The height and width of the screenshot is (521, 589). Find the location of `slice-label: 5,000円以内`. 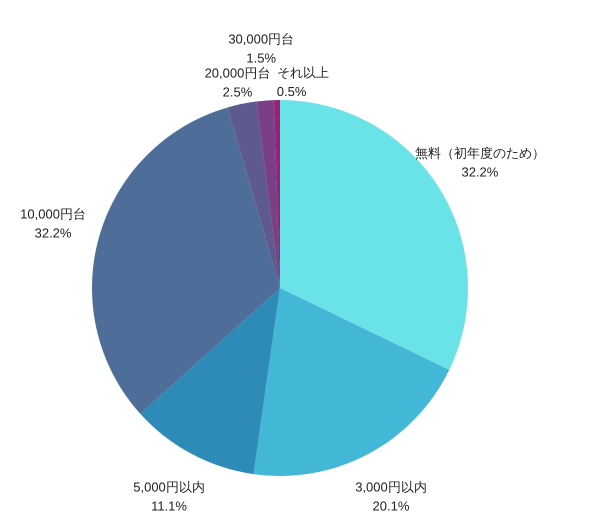

slice-label: 5,000円以内 is located at coordinates (169, 486).